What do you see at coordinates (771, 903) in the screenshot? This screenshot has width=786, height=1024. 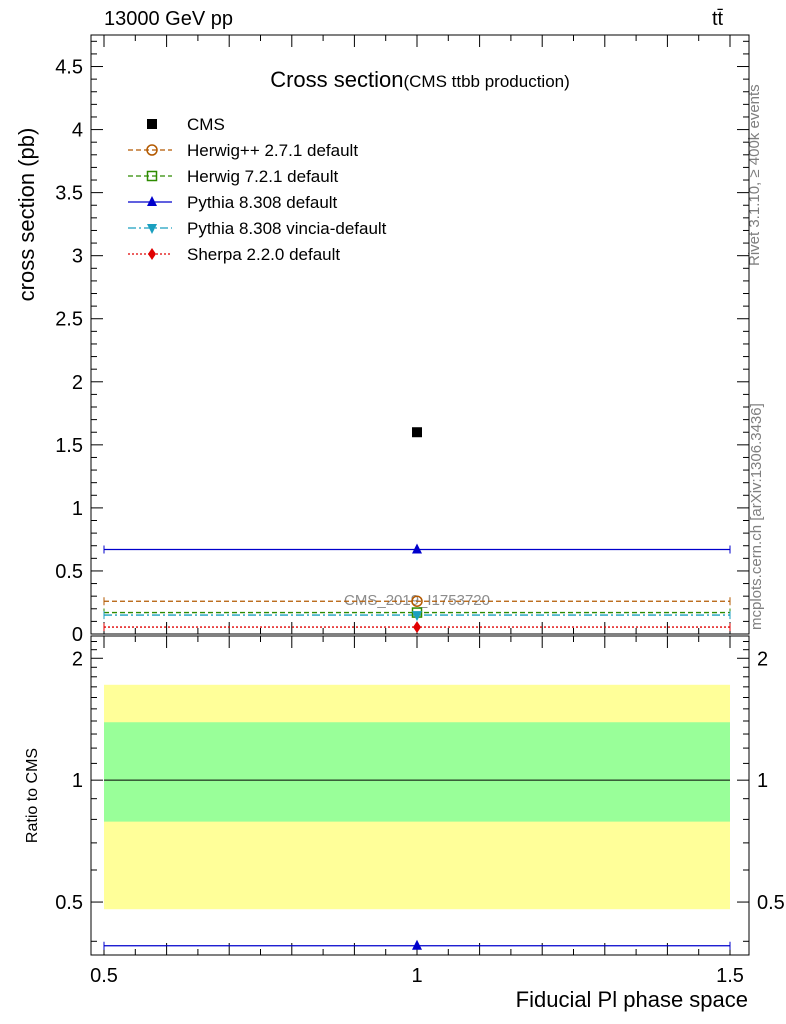 I see `ratio-y-tick-label-right: 0.5` at bounding box center [771, 903].